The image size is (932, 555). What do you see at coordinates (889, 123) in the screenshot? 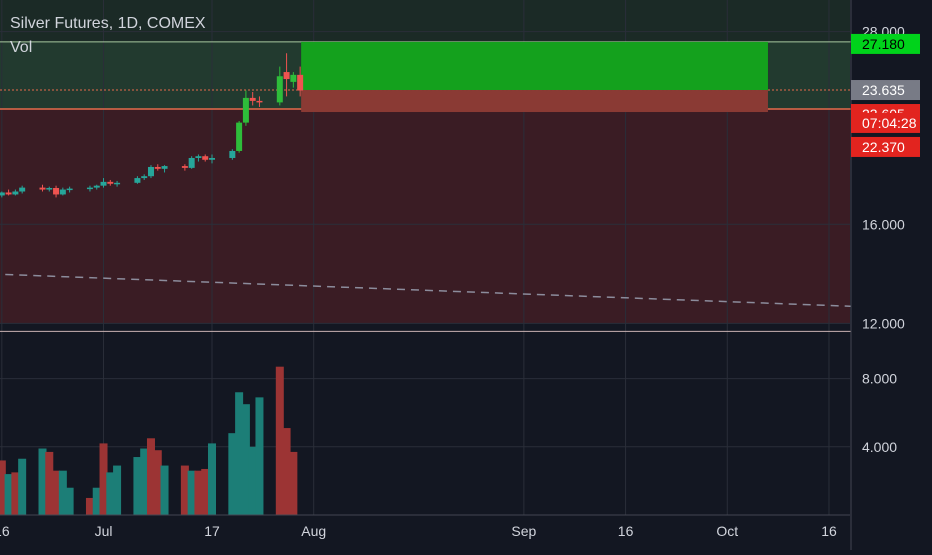
I see `countdown-label: 07:04:28` at bounding box center [889, 123].